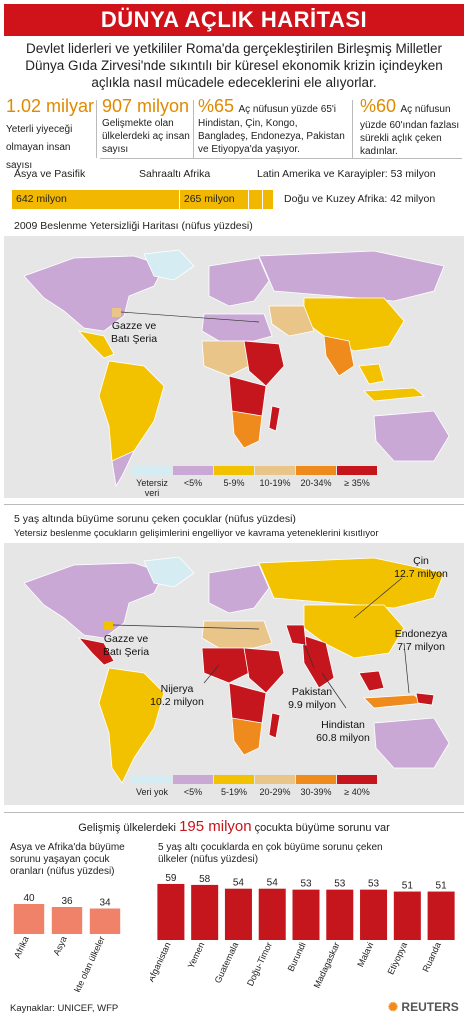 The image size is (468, 1024). What do you see at coordinates (255, 199) in the screenshot?
I see `region-bar-latam` at bounding box center [255, 199].